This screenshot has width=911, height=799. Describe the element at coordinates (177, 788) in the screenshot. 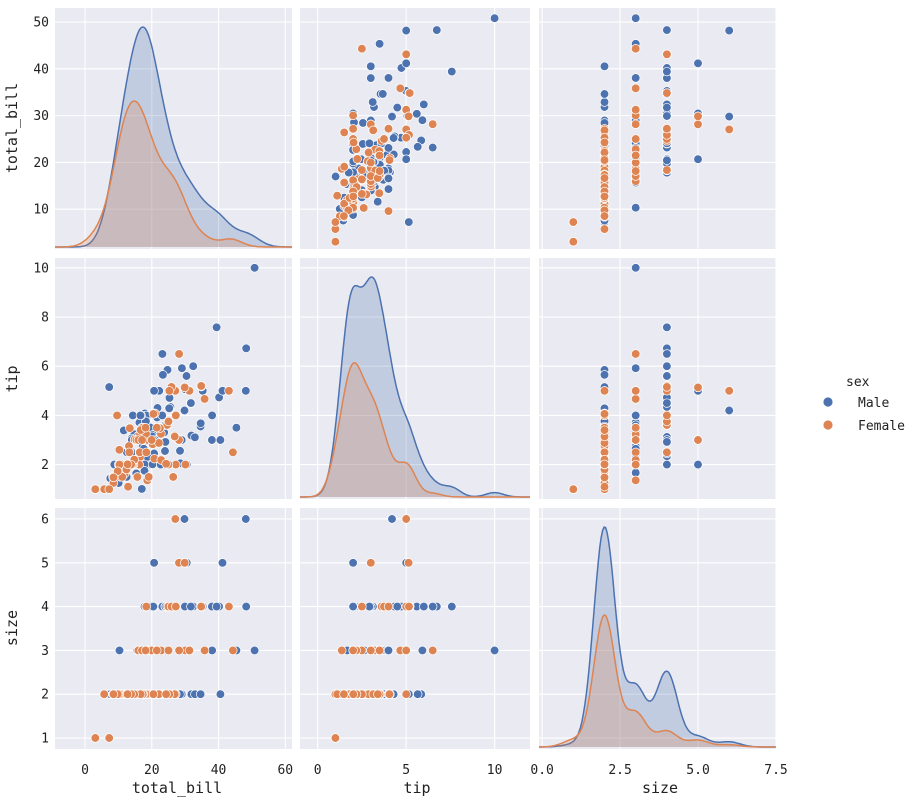

I see `x-axis-label-total_bill: total_bill` at that location.